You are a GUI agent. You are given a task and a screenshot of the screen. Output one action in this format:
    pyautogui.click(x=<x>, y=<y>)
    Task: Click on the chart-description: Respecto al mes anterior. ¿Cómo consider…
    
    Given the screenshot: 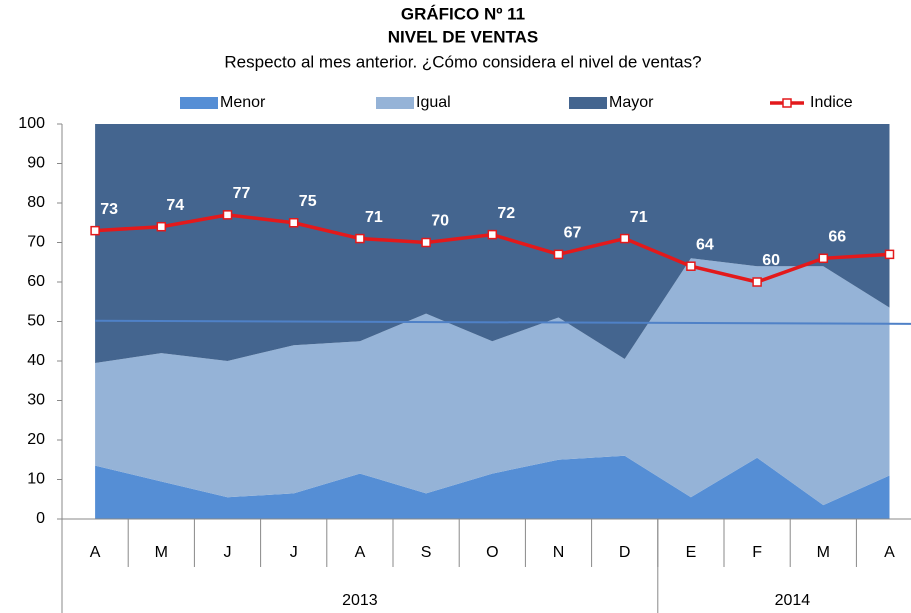 What is the action you would take?
    pyautogui.click(x=462, y=61)
    